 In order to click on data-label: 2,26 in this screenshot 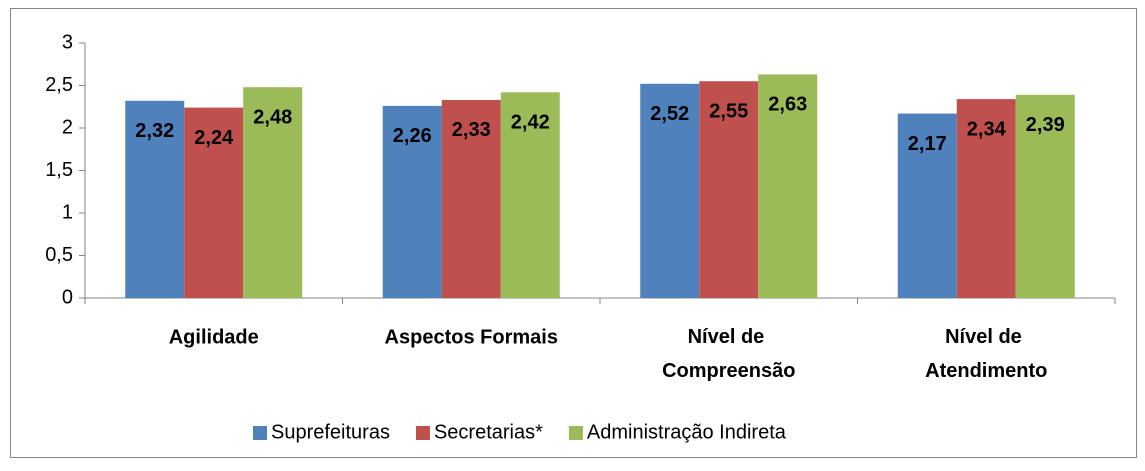, I will do `click(412, 136)`.